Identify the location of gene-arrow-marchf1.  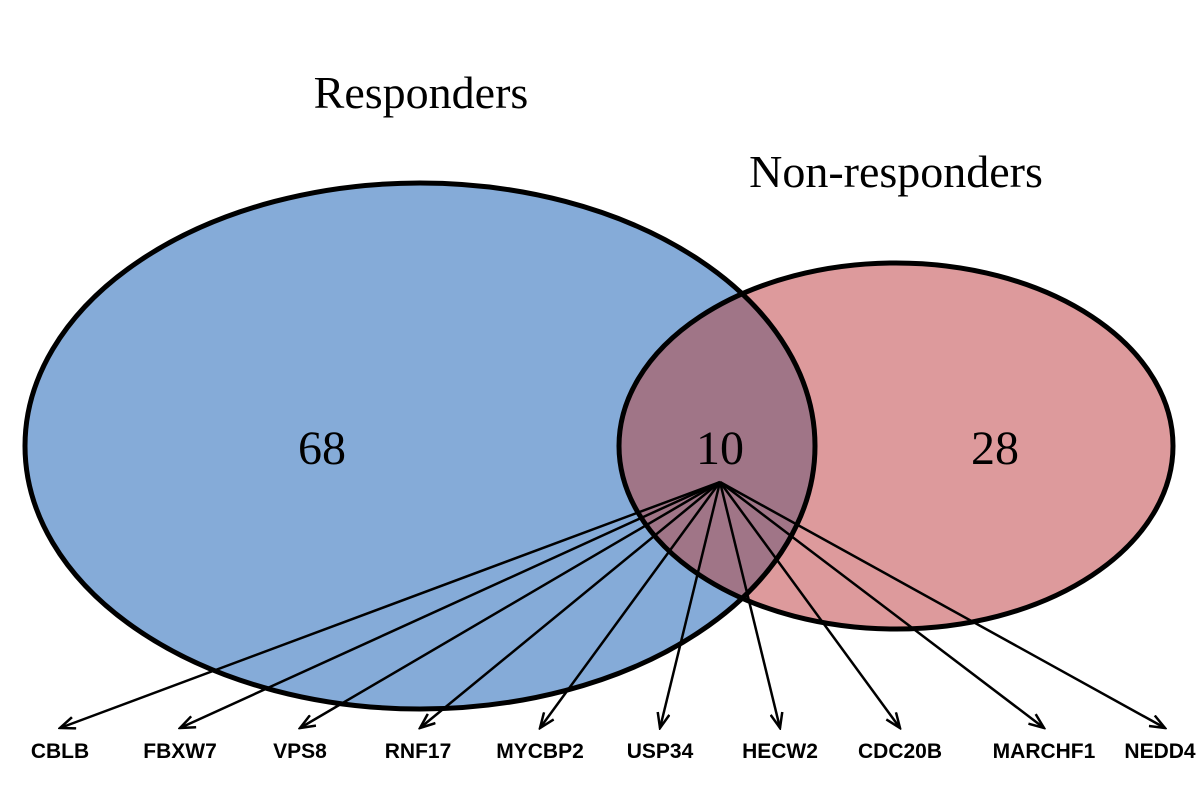
(881, 604).